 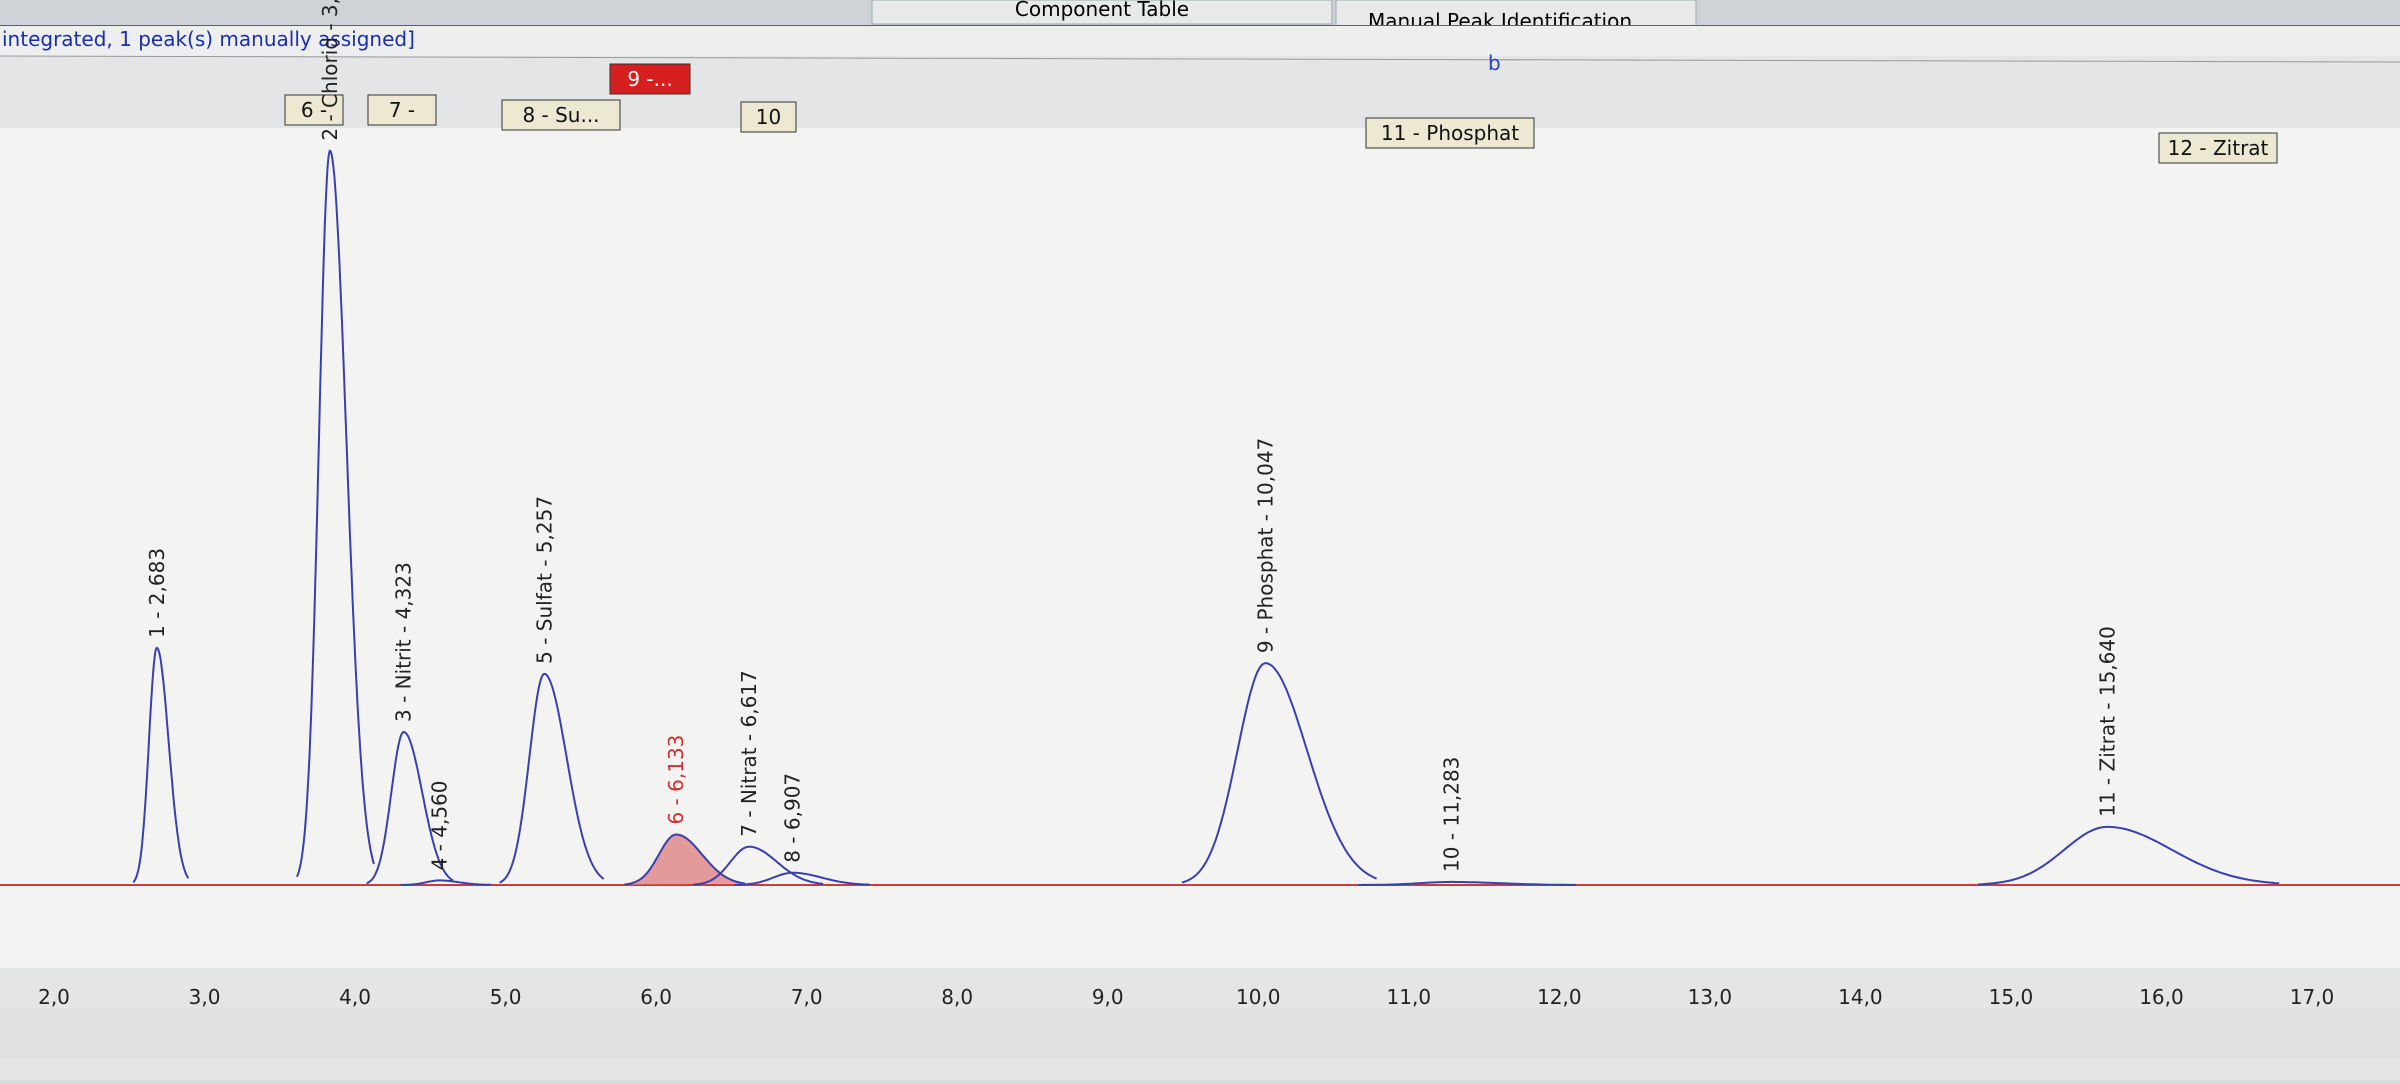 What do you see at coordinates (793, 818) in the screenshot?
I see `peak-label: 8 - 6,907` at bounding box center [793, 818].